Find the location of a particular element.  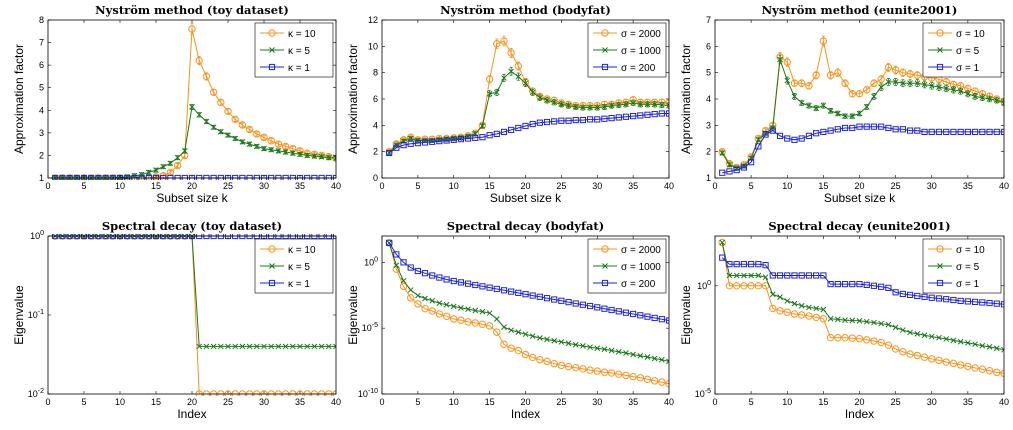

legend-label: σ = 2000 is located at coordinates (641, 34).